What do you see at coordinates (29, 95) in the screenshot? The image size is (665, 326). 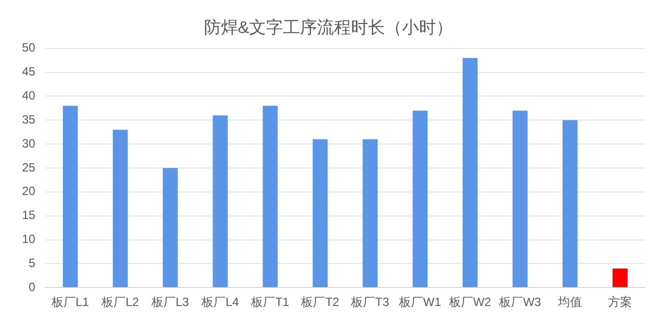 I see `y-tick-label: 40` at bounding box center [29, 95].